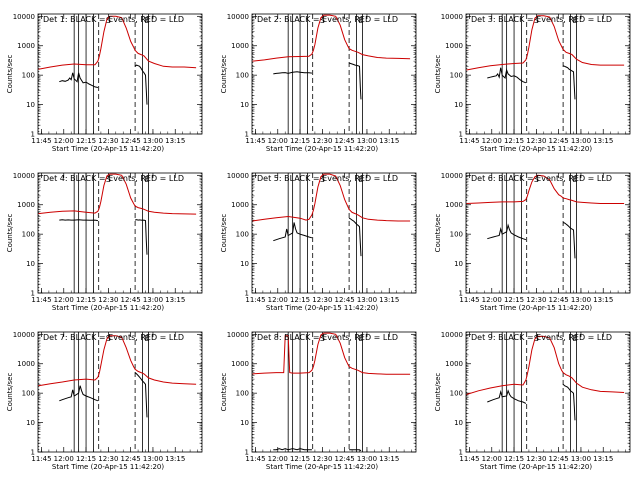 This screenshot has height=480, width=640. What do you see at coordinates (113, 19) in the screenshot?
I see `panel-title: Det 1: BLACK = Events, RED = LLD` at bounding box center [113, 19].